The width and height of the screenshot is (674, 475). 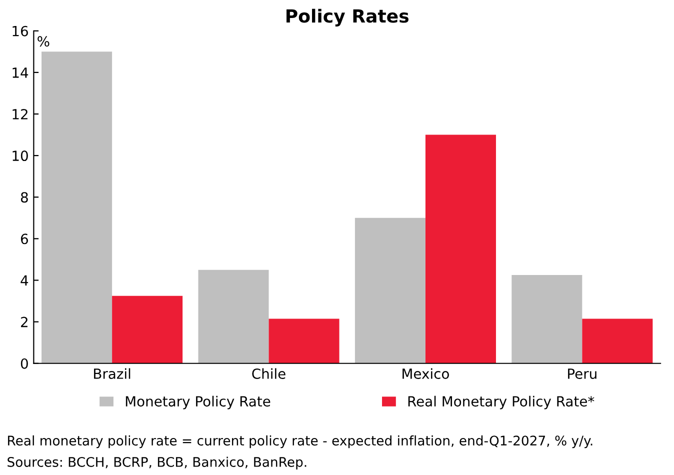 What do you see at coordinates (20, 114) in the screenshot?
I see `y-tick-label: 12` at bounding box center [20, 114].